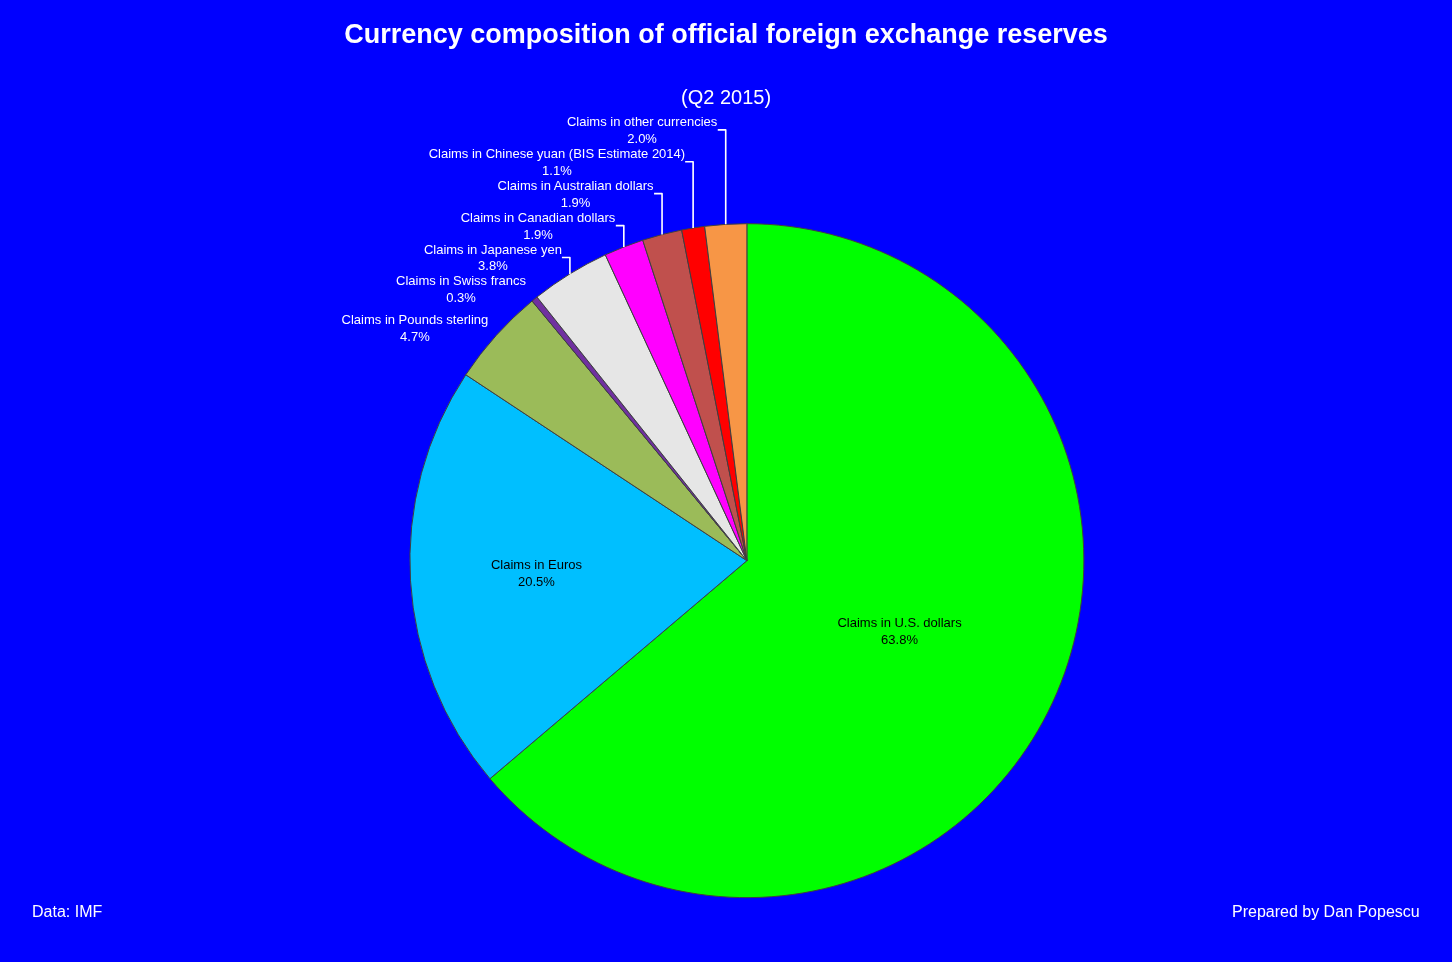  I want to click on slice-label: Claims in U.S. dollars, so click(900, 623).